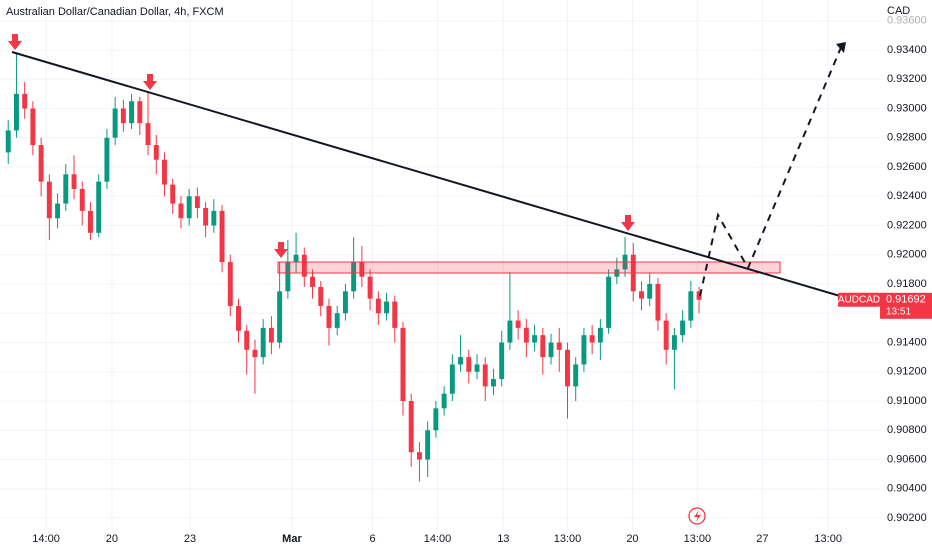 Image resolution: width=932 pixels, height=550 pixels. Describe the element at coordinates (907, 342) in the screenshot. I see `y-tick-label: 0.91400` at that location.